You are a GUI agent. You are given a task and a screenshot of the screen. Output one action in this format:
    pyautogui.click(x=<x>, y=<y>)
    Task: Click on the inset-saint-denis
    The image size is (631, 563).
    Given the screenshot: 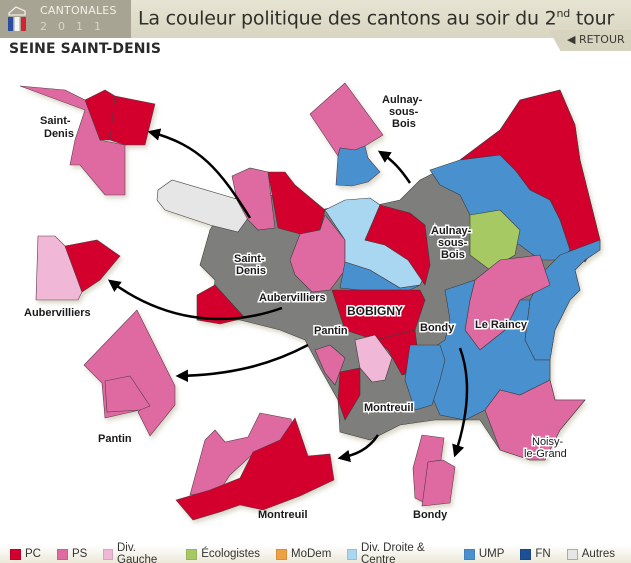 What is the action you would take?
    pyautogui.click(x=87, y=140)
    